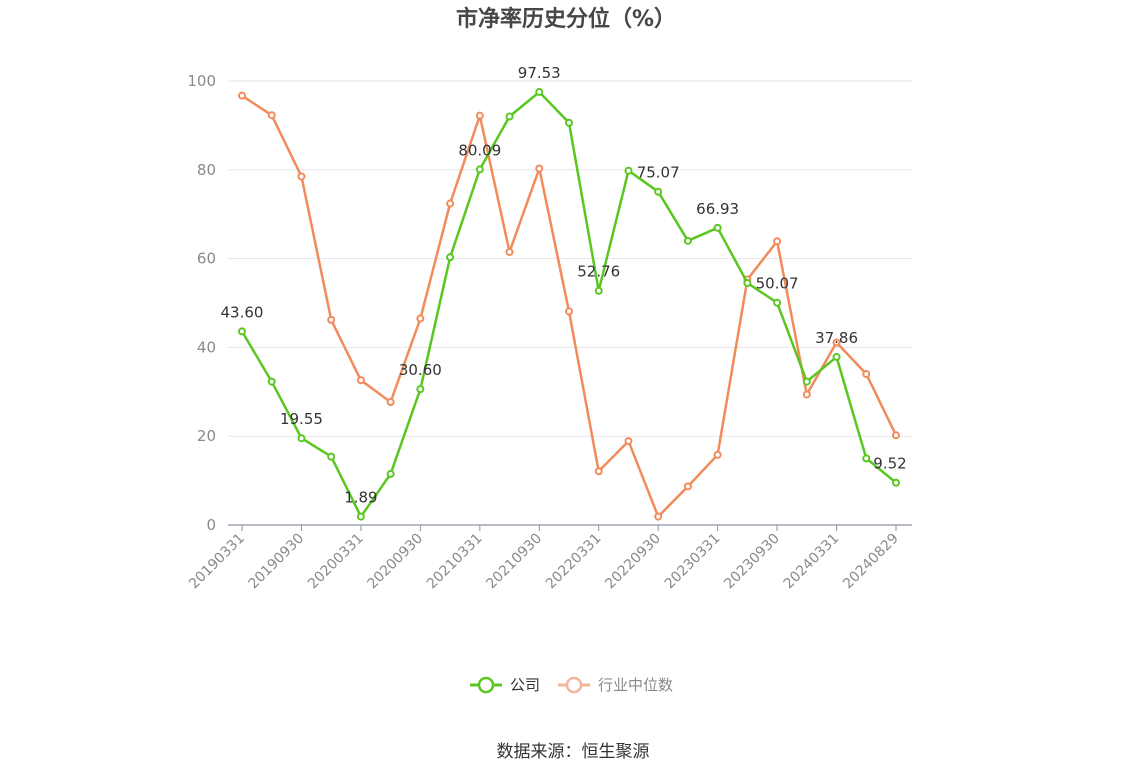 The width and height of the screenshot is (1147, 776). I want to click on data-label: 9.52, so click(889, 464).